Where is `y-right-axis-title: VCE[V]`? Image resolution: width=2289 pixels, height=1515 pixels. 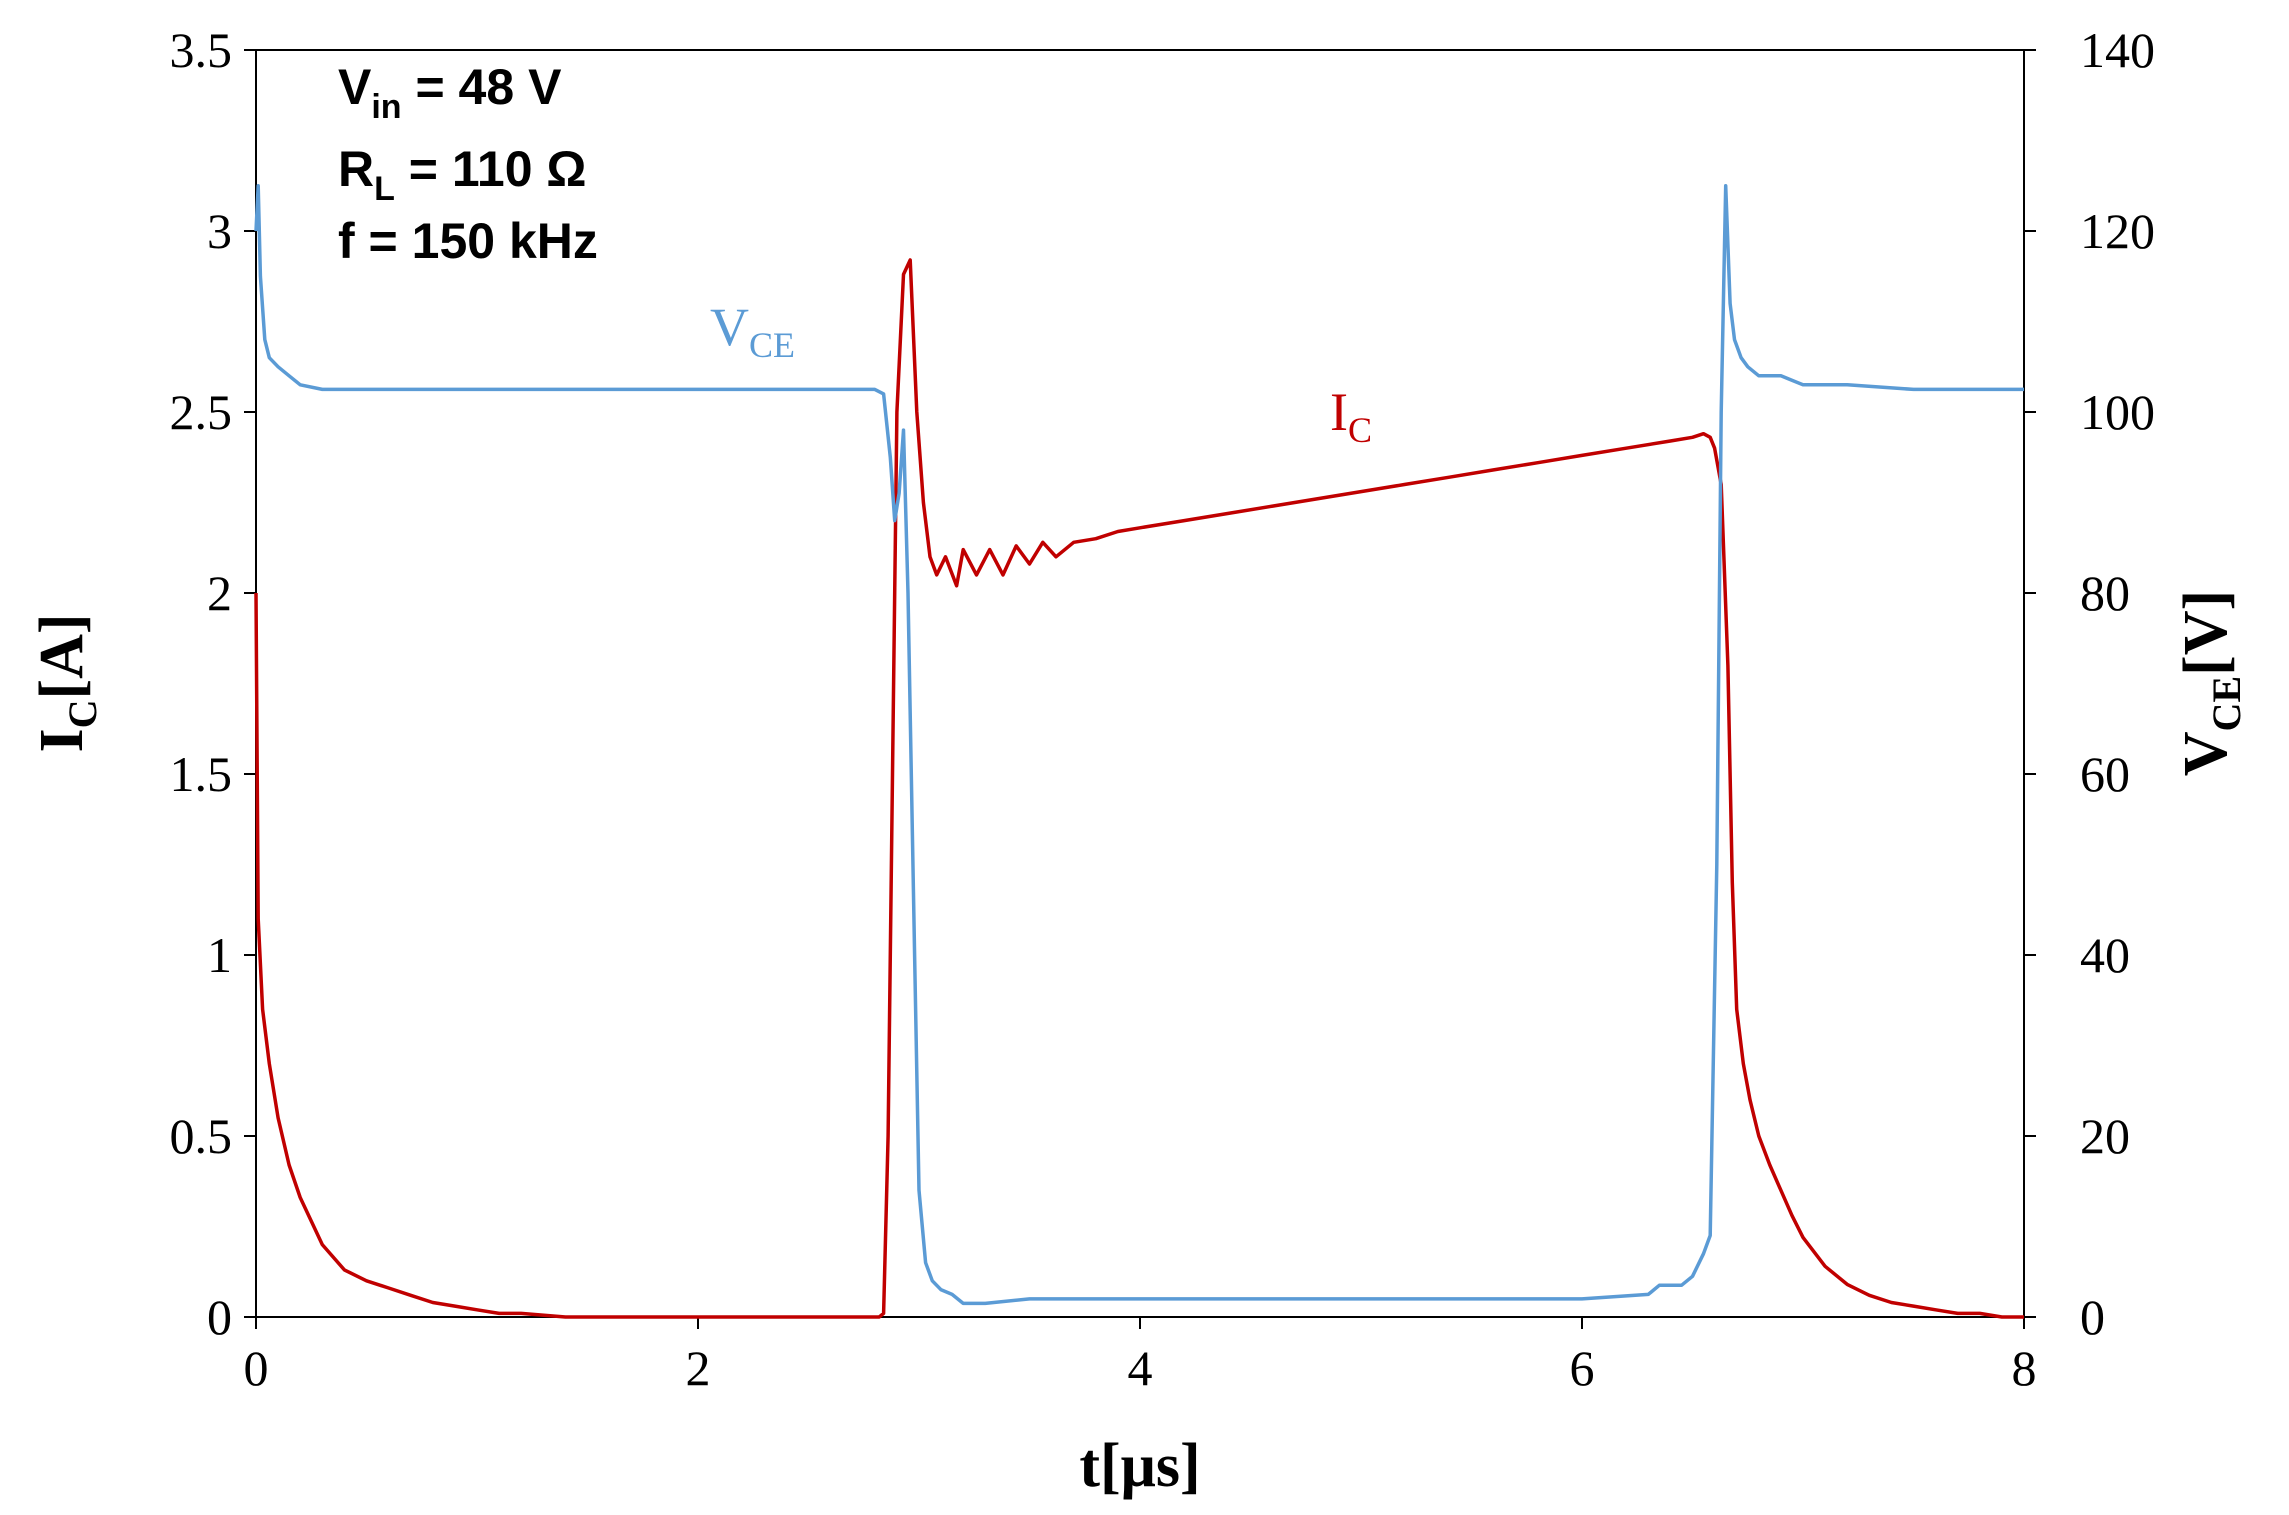 y-right-axis-title: VCE[V] is located at coordinates (2210, 683).